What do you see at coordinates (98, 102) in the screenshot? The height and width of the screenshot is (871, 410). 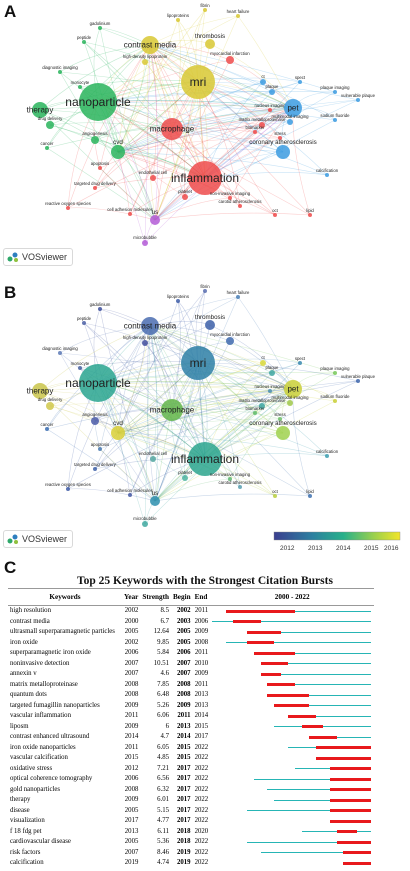 I see `node-nanoparticle-label: nanoparticle` at bounding box center [98, 102].